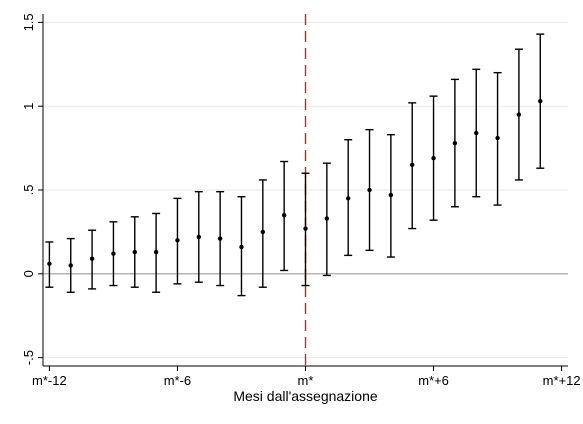 The image size is (583, 424). Describe the element at coordinates (433, 380) in the screenshot. I see `x-tick-label: m*+6` at that location.